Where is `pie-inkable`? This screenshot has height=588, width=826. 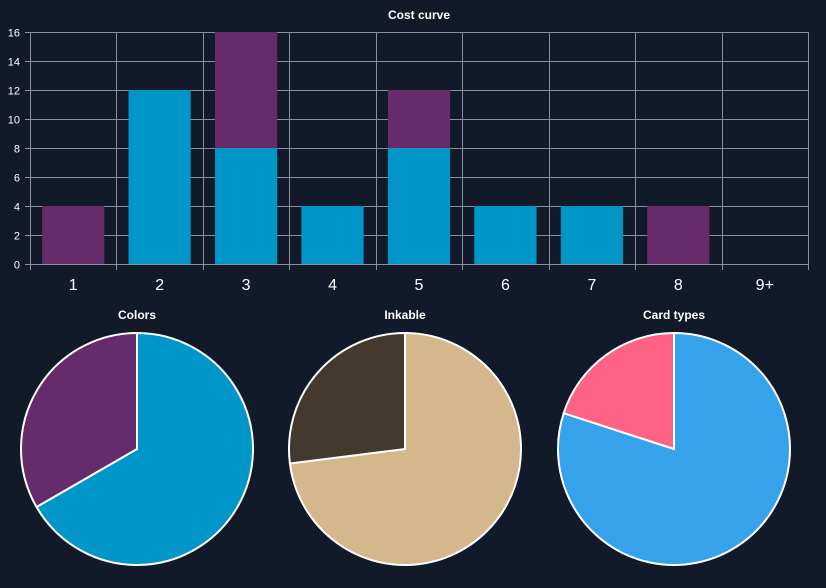 pie-inkable is located at coordinates (405, 448).